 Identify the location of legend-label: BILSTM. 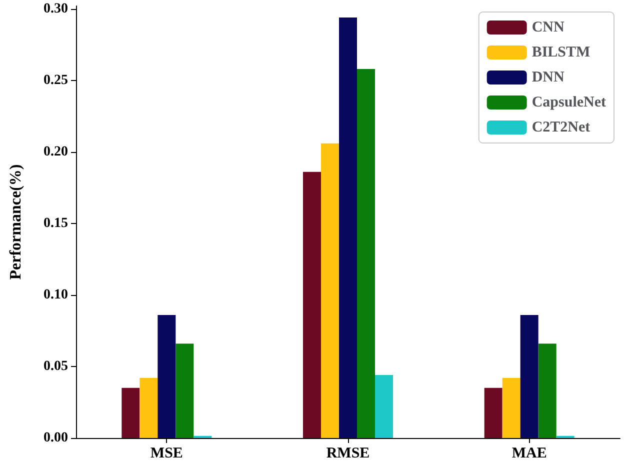
(561, 52).